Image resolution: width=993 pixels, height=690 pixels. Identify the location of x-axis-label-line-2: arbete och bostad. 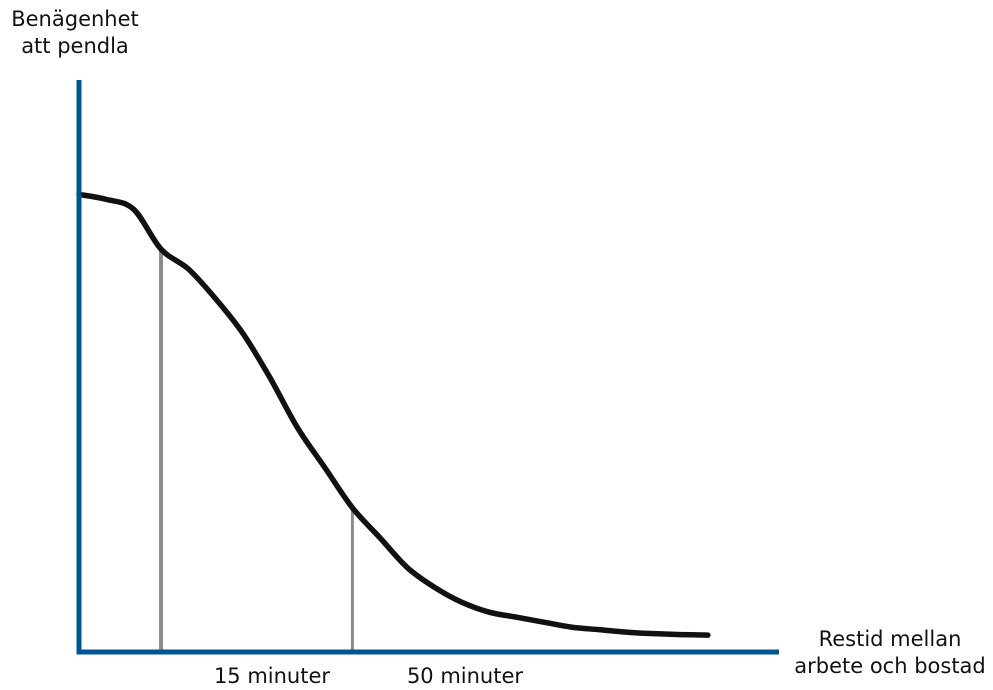
(890, 666).